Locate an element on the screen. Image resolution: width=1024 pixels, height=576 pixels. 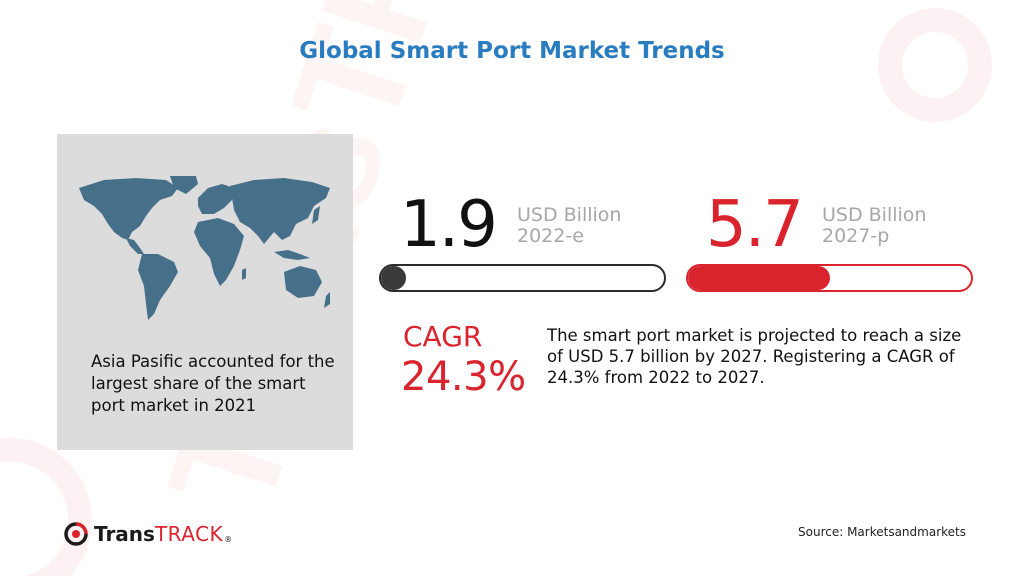
logo-registered-mark: ® is located at coordinates (228, 539).